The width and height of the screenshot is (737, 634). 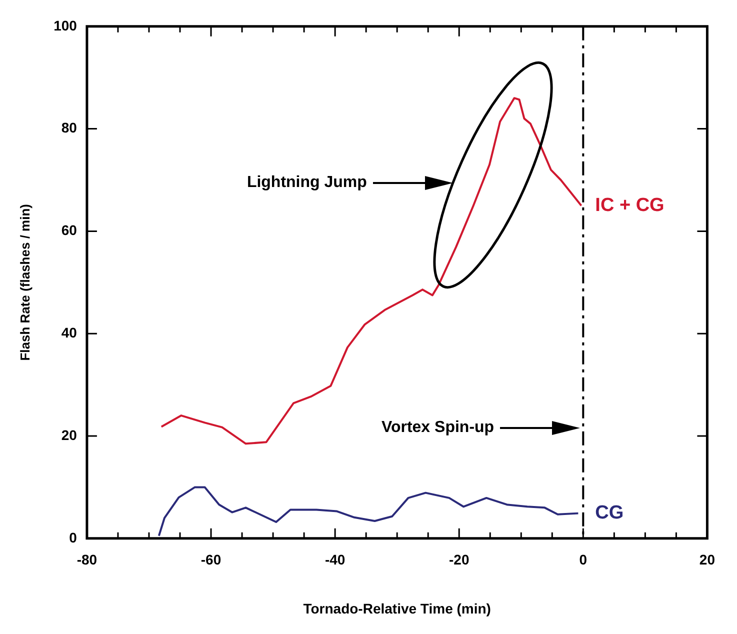 What do you see at coordinates (69, 128) in the screenshot?
I see `y-tick-label: 80` at bounding box center [69, 128].